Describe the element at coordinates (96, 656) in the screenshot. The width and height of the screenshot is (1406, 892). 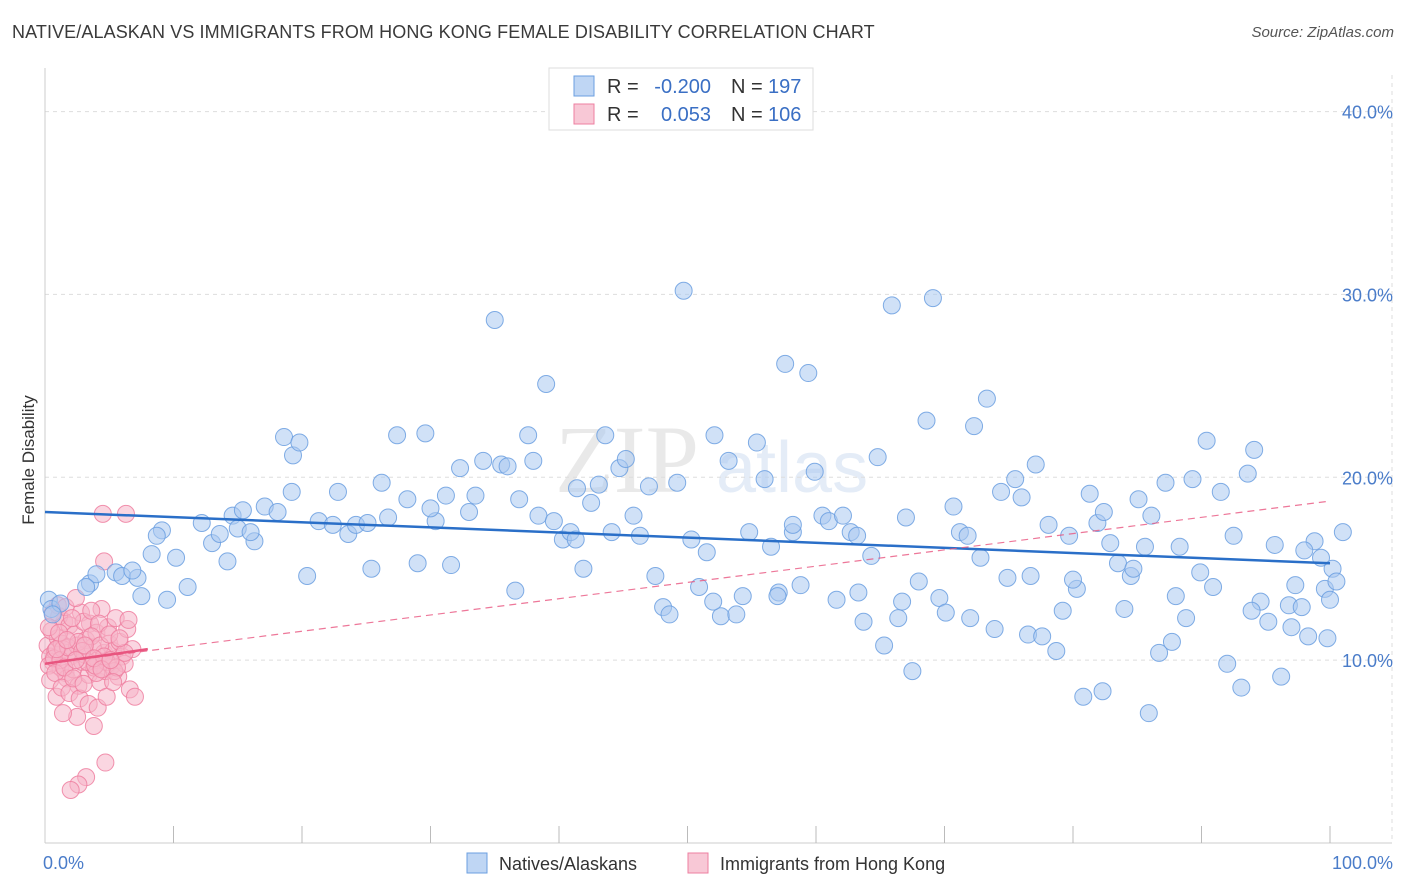
I see `trend-line-hongkong` at that location.